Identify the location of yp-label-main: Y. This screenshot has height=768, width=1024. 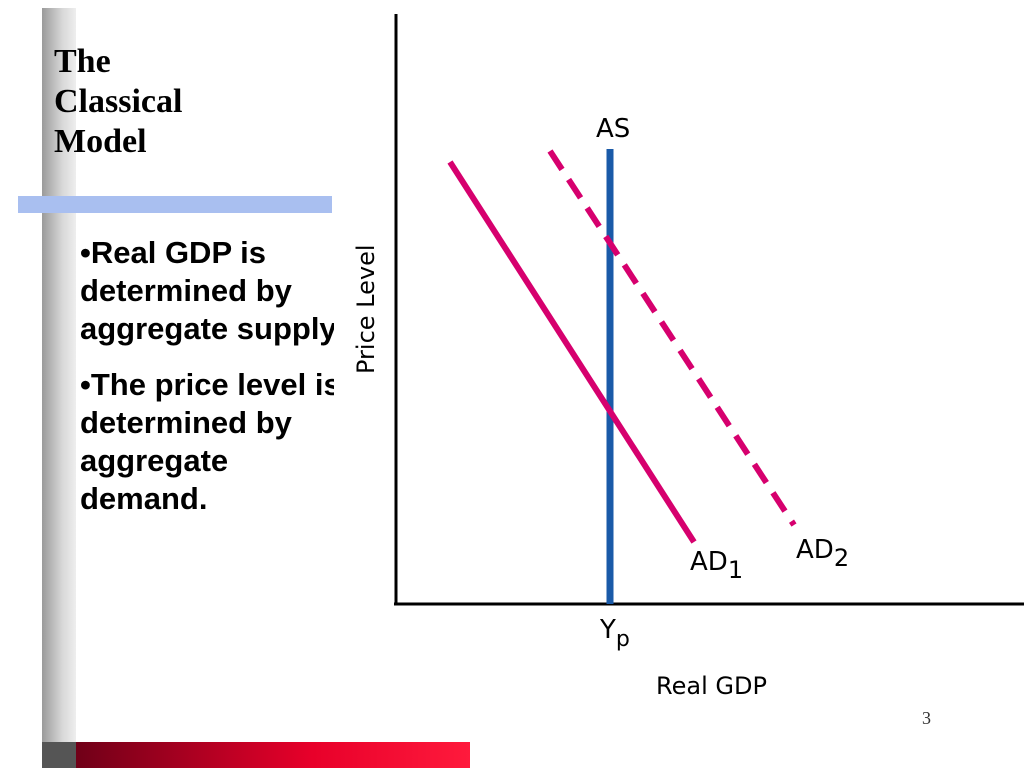
(607, 630).